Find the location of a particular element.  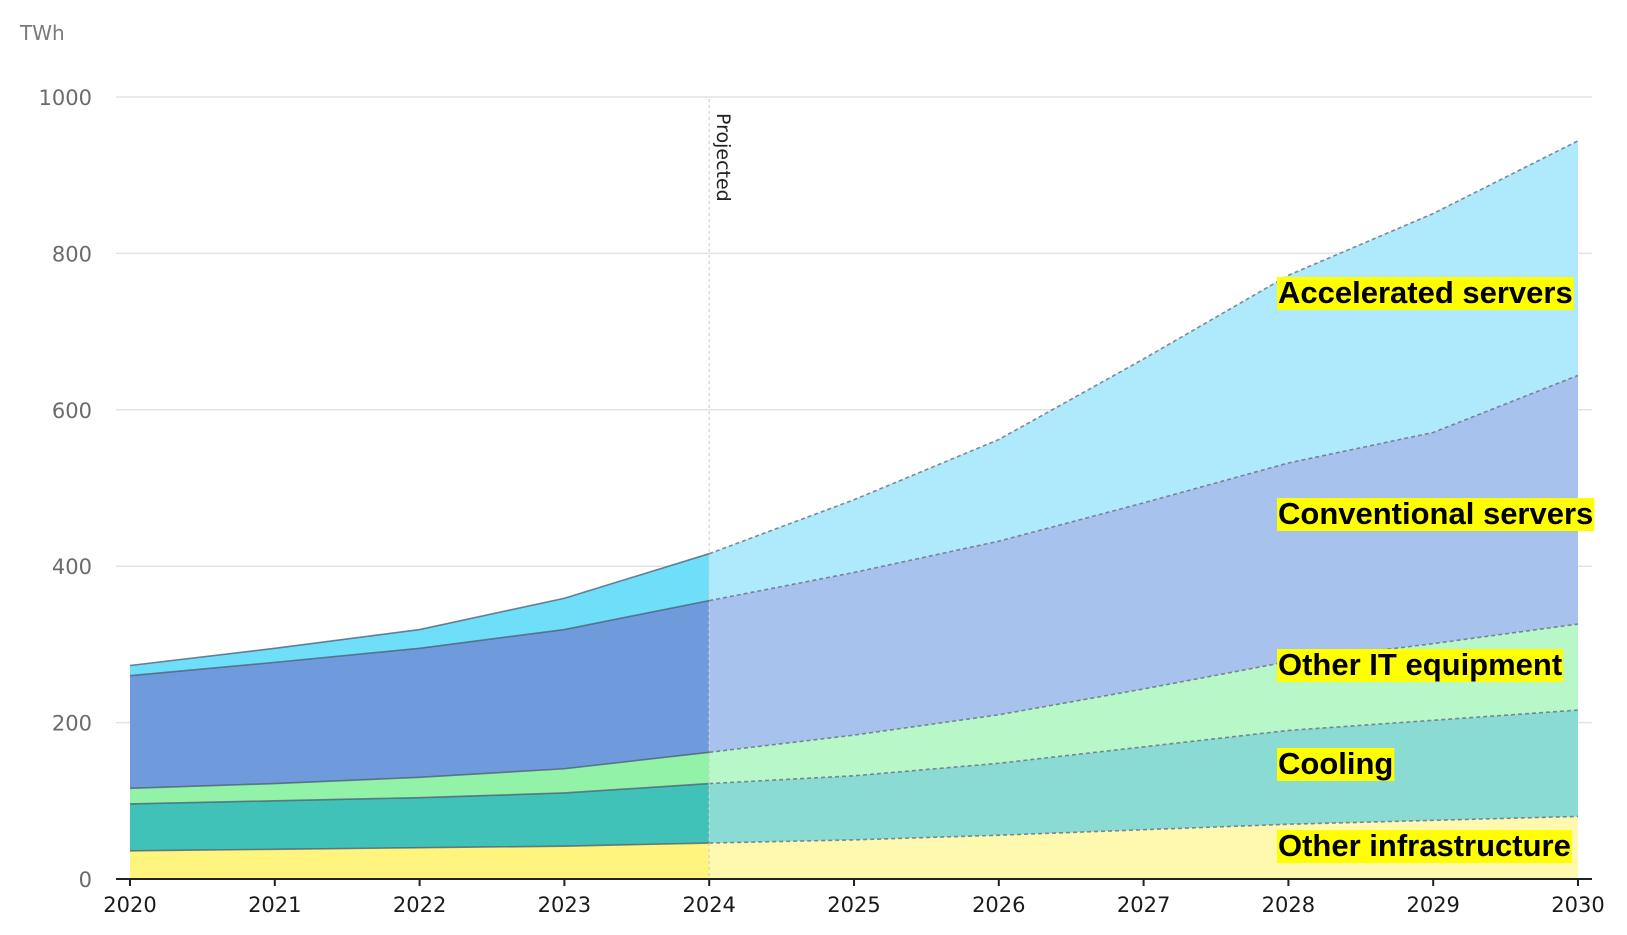

x-tick-label-2025: 2025 is located at coordinates (853, 905).